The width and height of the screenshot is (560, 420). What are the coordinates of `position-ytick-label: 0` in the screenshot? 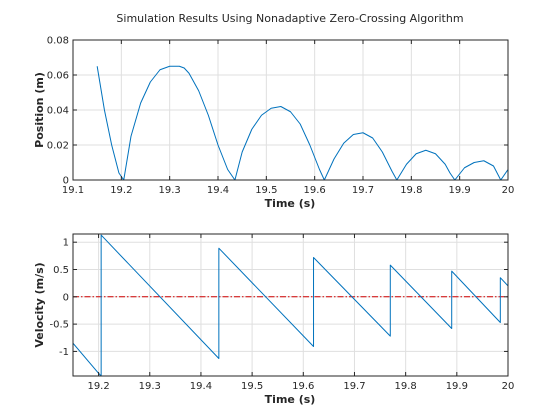 It's located at (66, 181).